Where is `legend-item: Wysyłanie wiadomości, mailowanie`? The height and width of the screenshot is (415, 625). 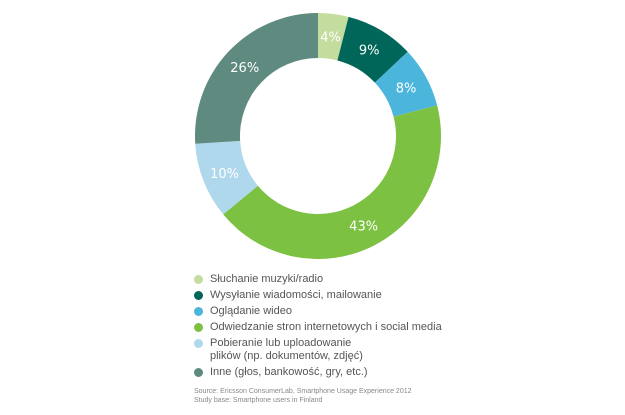 legend-item: Wysyłanie wiadomości, mailowanie is located at coordinates (318, 295).